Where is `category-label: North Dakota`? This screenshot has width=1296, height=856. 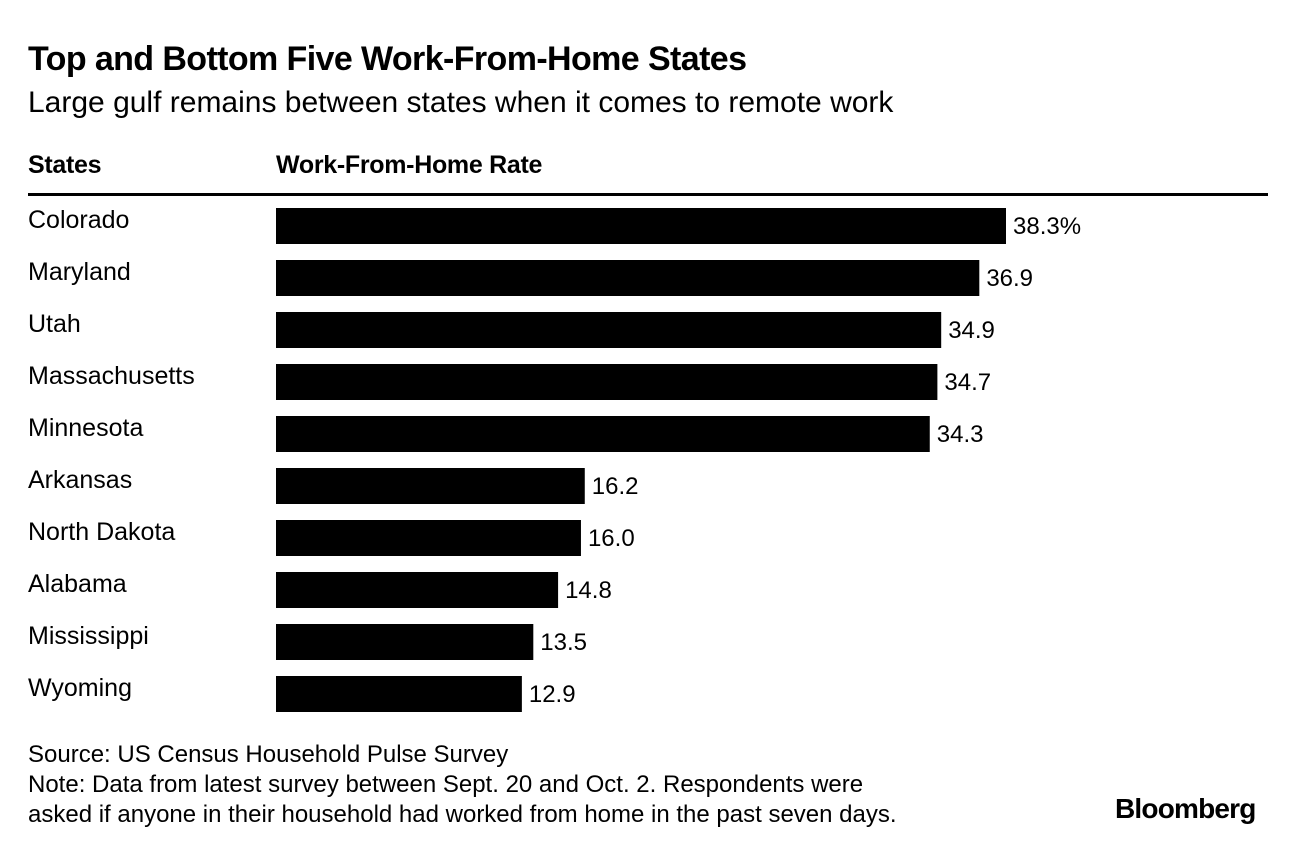
category-label: North Dakota is located at coordinates (101, 532).